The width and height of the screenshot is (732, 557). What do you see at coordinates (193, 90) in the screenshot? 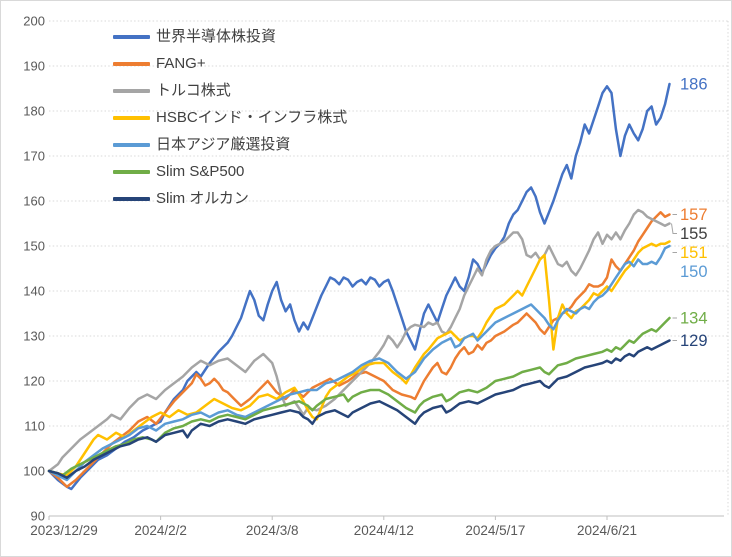
I see `legend-label-turkey-kabushiki: トルコ株式` at bounding box center [193, 90].